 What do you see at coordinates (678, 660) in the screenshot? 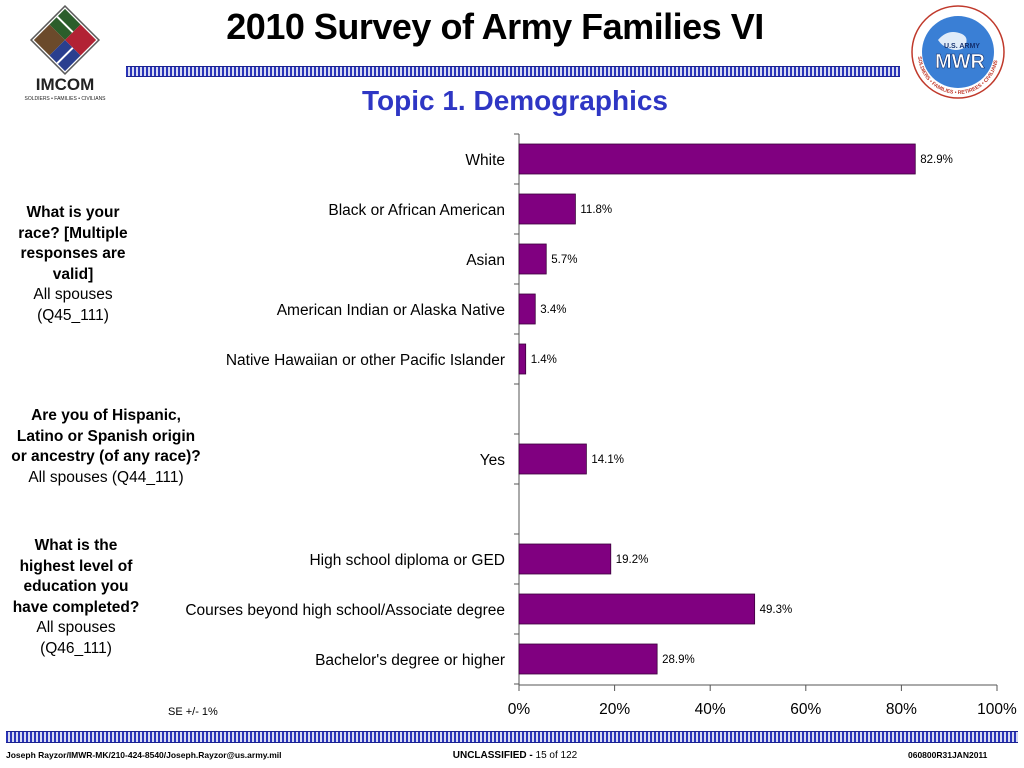
I see `bar-value-label: 28.9%` at bounding box center [678, 660].